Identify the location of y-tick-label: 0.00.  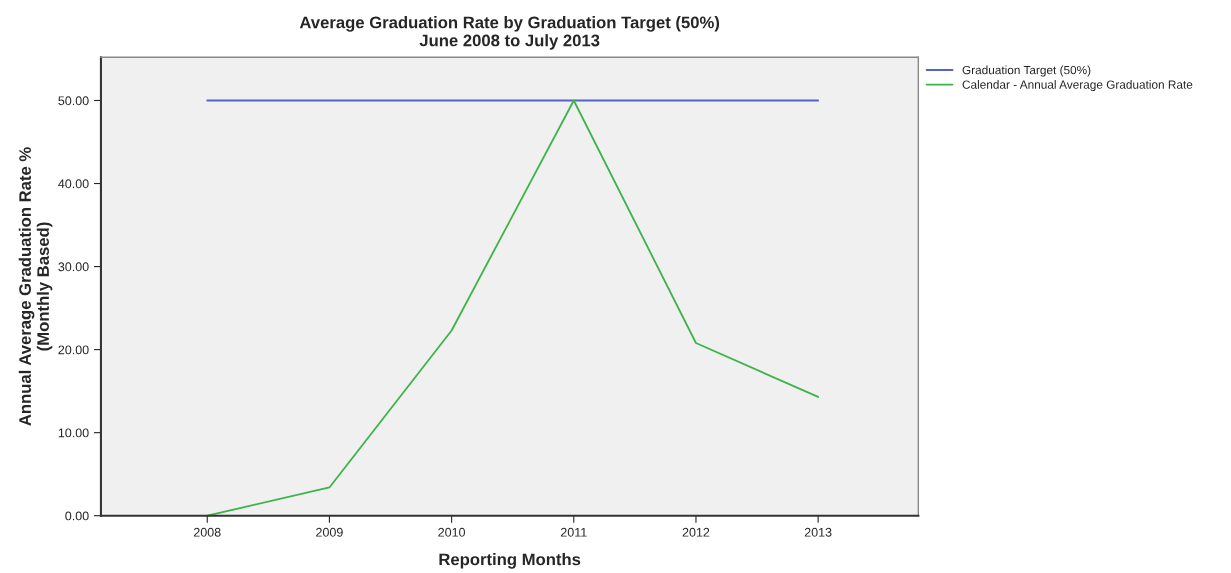
(77, 516).